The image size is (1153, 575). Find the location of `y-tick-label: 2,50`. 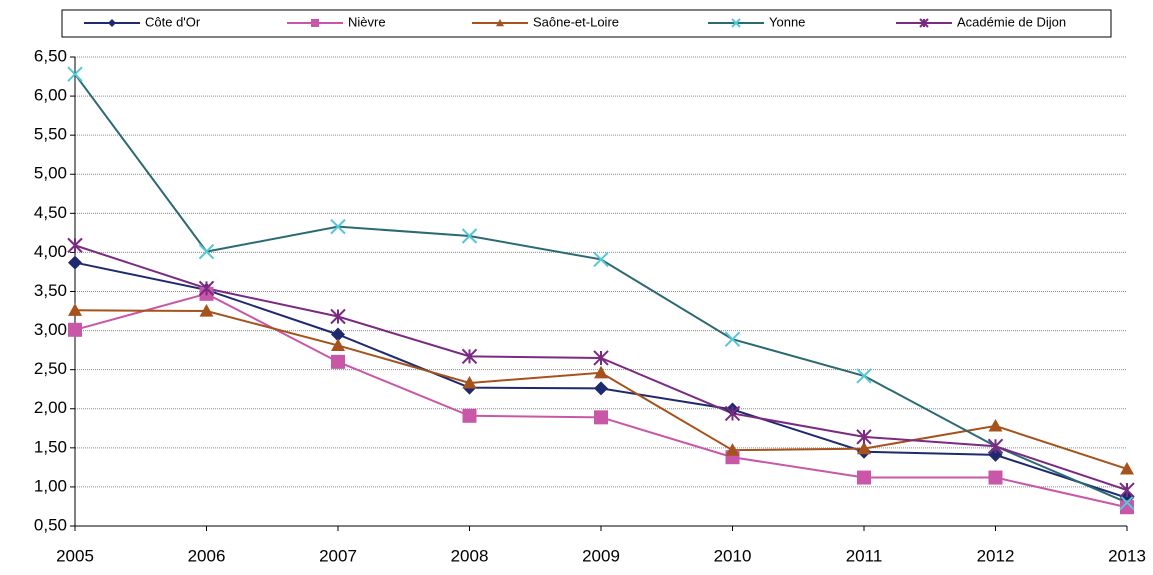

y-tick-label: 2,50 is located at coordinates (50, 368).